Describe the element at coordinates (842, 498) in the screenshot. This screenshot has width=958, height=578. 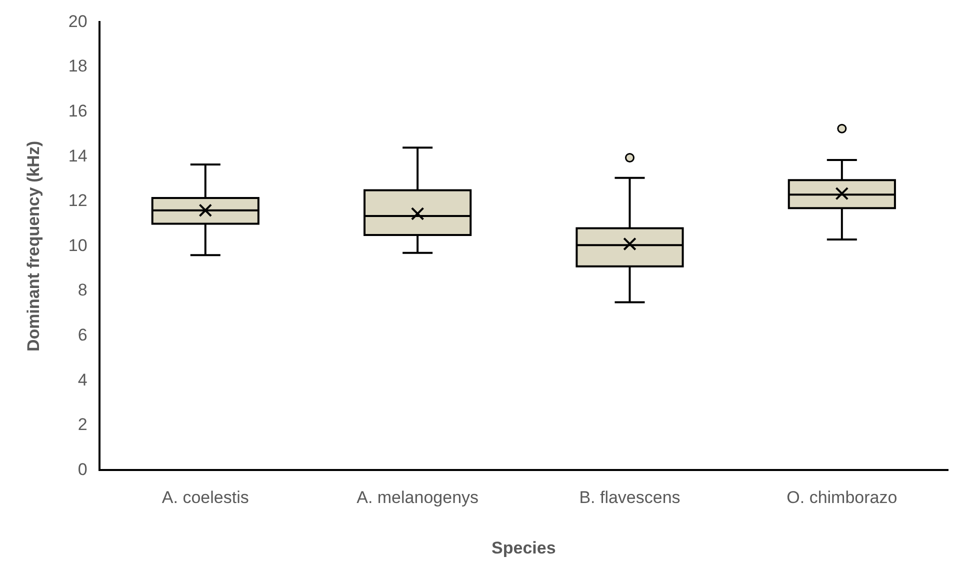
I see `x-tick-label: O. chimborazo` at that location.